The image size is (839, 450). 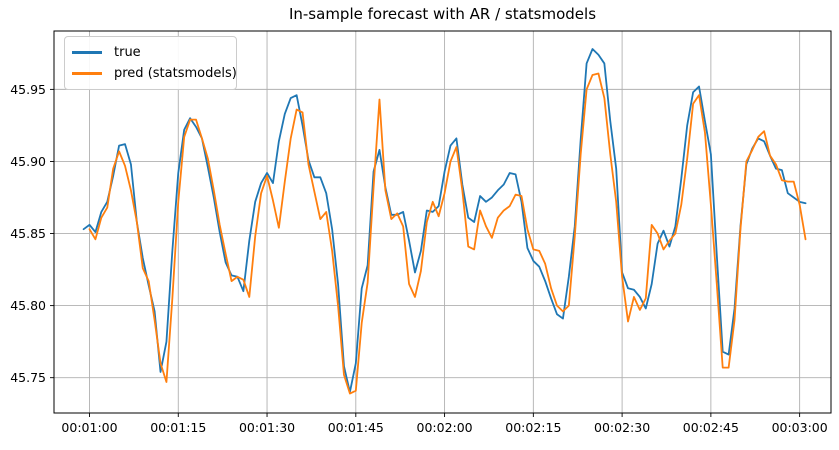 What do you see at coordinates (149, 52) in the screenshot?
I see `legend-item-true: true` at bounding box center [149, 52].